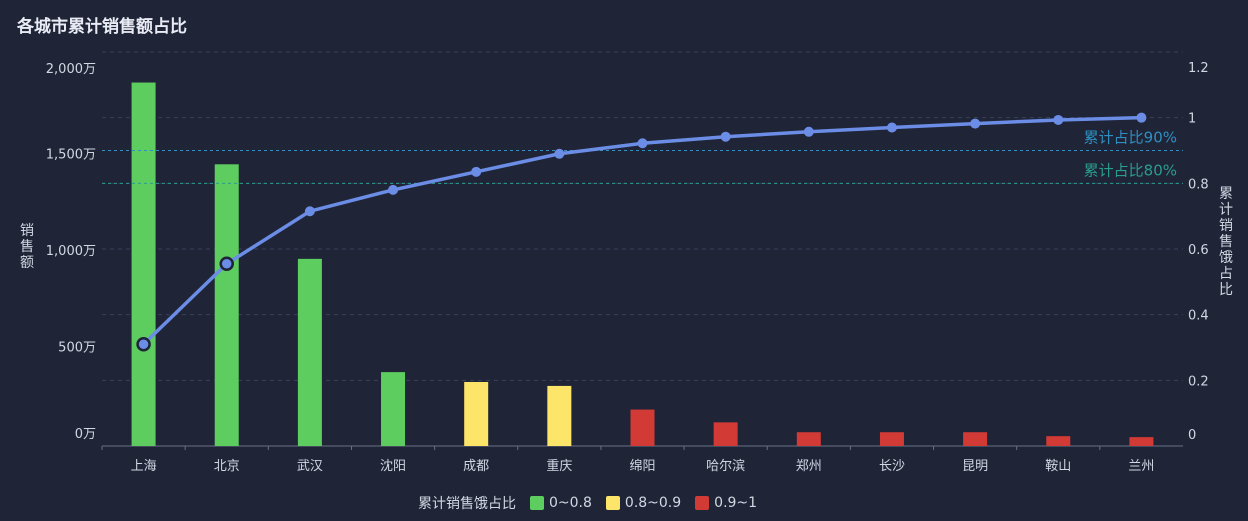  What do you see at coordinates (537, 503) in the screenshot?
I see `legend-swatch-green` at bounding box center [537, 503].